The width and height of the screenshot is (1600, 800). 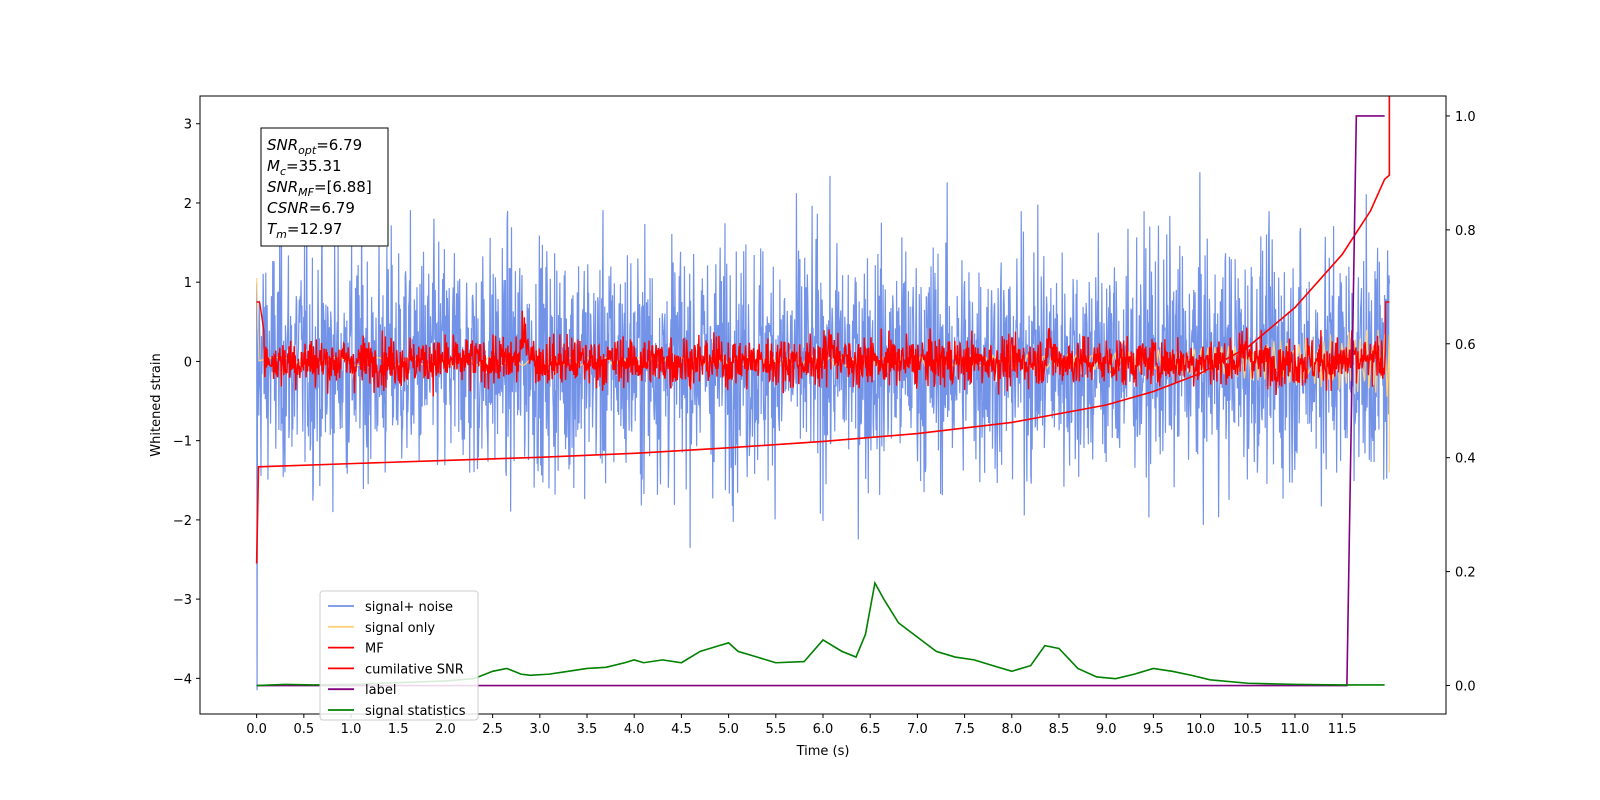 I want to click on x-tick-label: 5.5, so click(x=775, y=729).